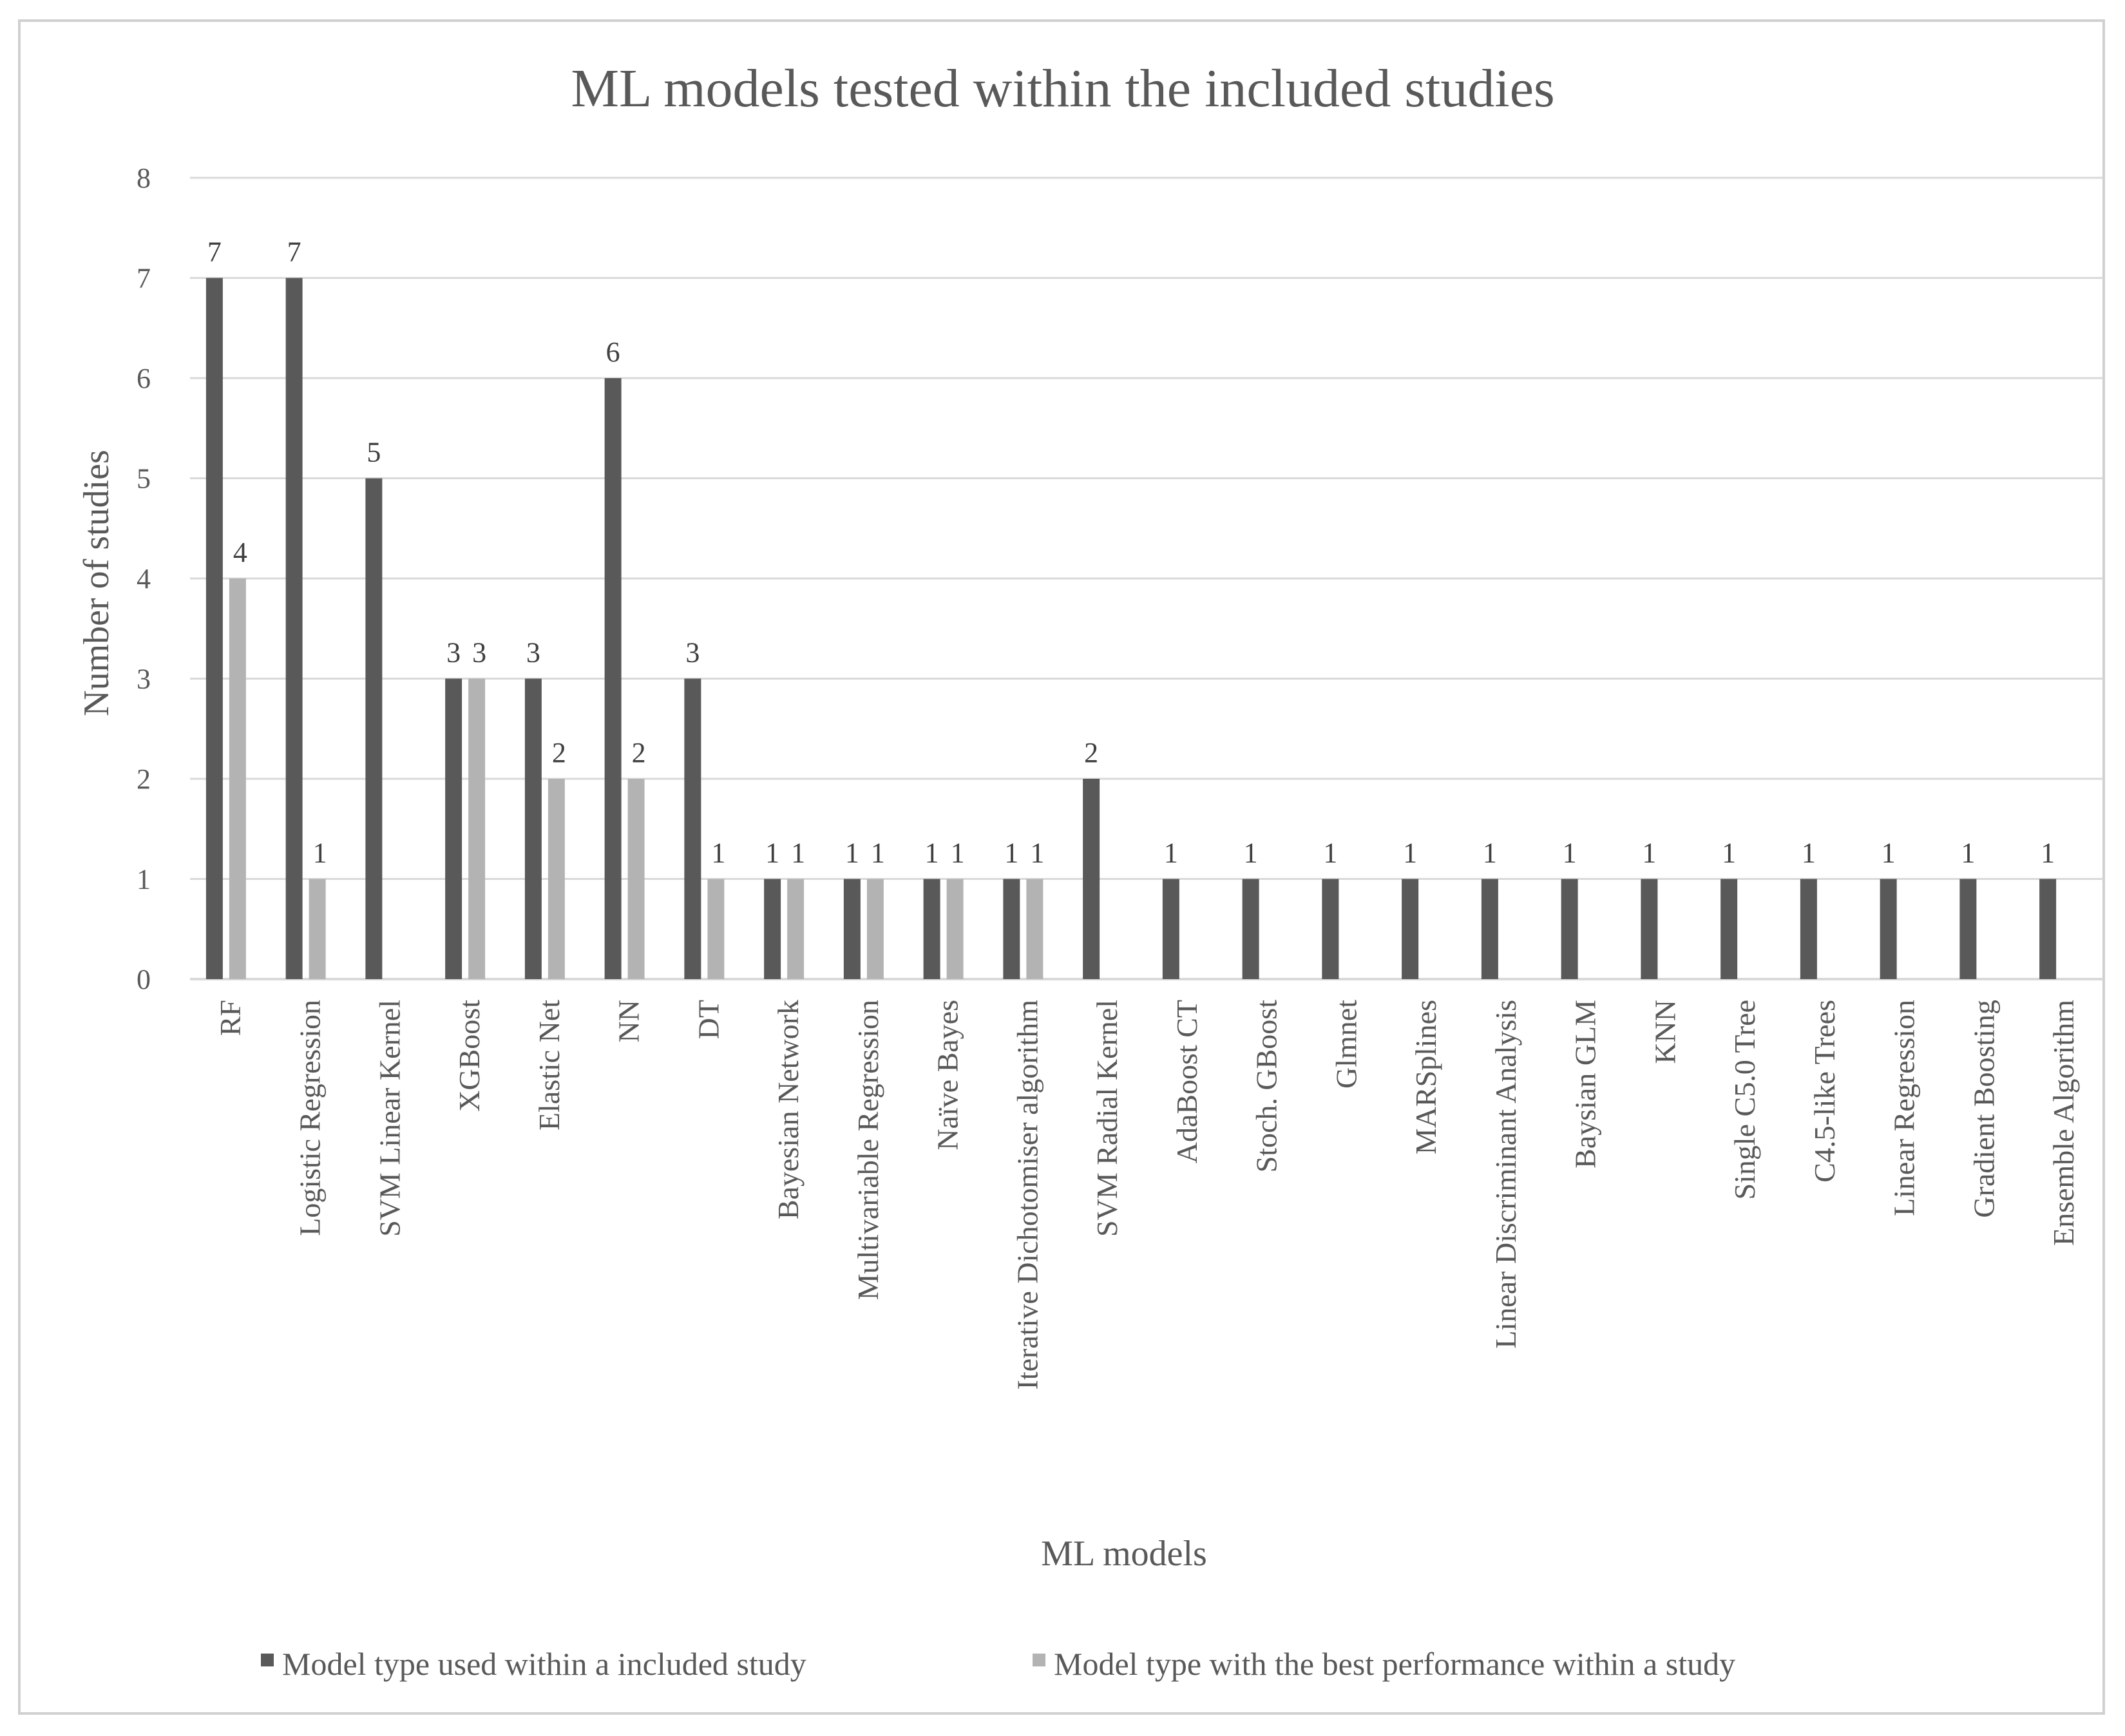 This screenshot has height=1736, width=2125. What do you see at coordinates (144, 378) in the screenshot?
I see `y-tick-label: 6` at bounding box center [144, 378].